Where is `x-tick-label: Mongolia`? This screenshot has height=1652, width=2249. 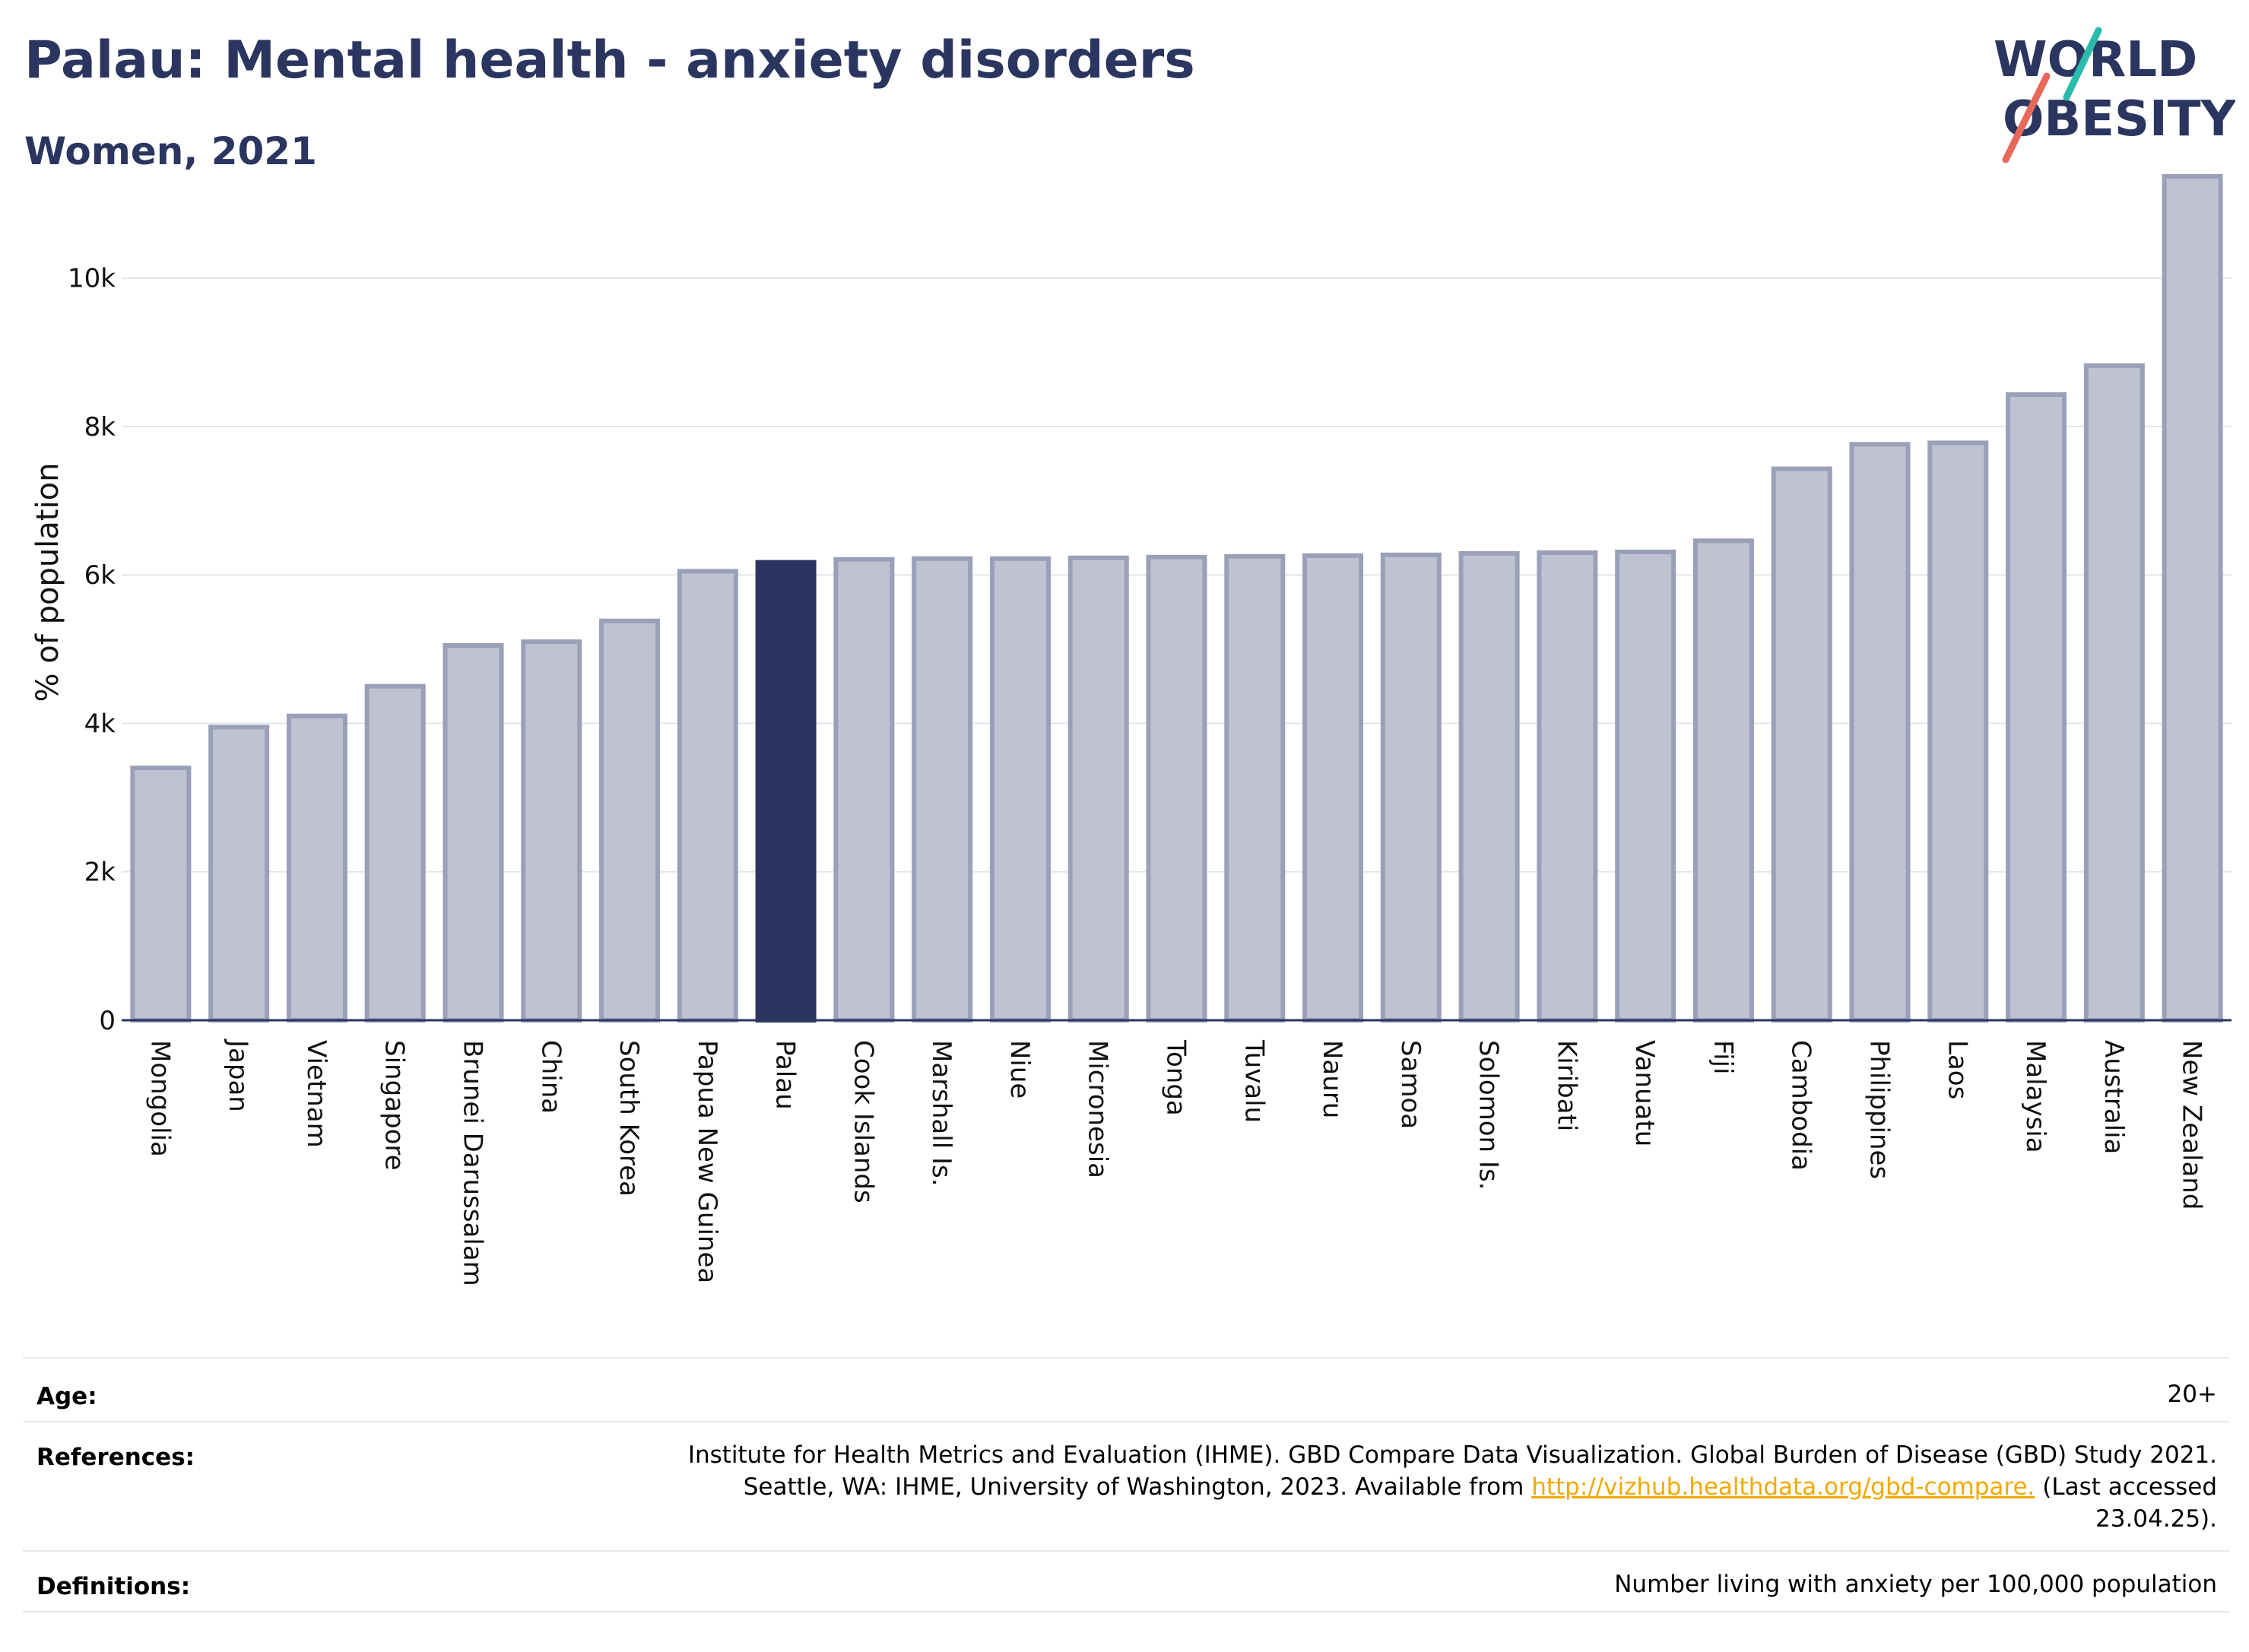
x-tick-label: Mongolia is located at coordinates (159, 1098).